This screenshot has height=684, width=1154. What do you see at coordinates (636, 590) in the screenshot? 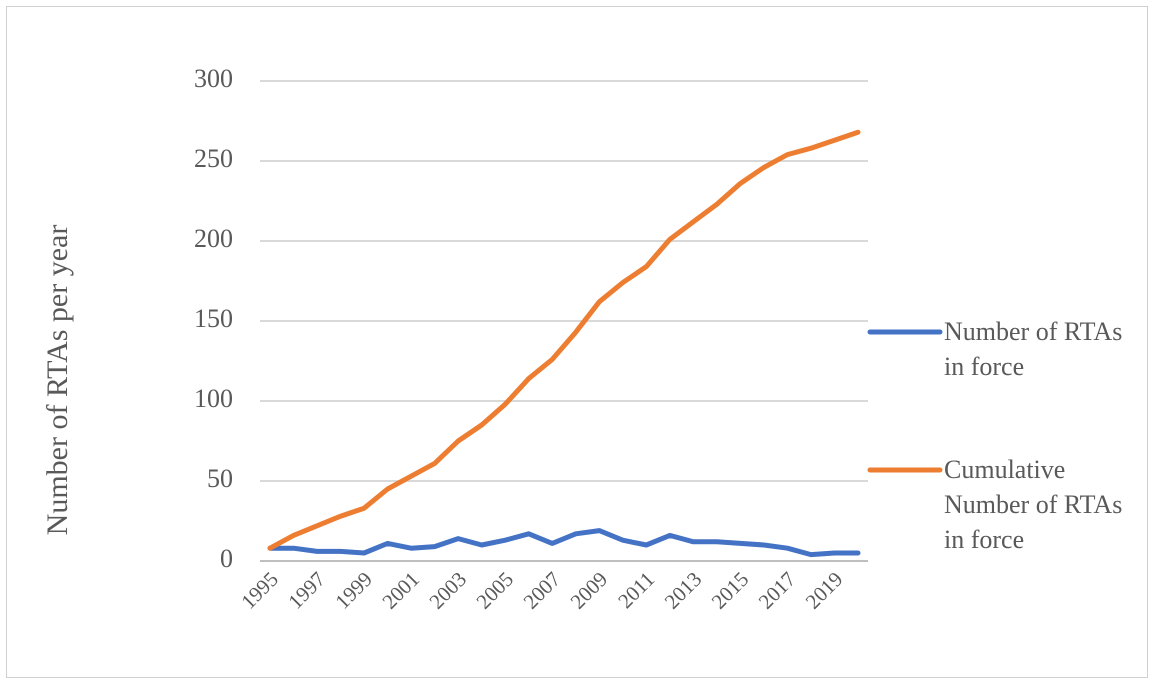
I see `x-tick-label: 2011` at bounding box center [636, 590].